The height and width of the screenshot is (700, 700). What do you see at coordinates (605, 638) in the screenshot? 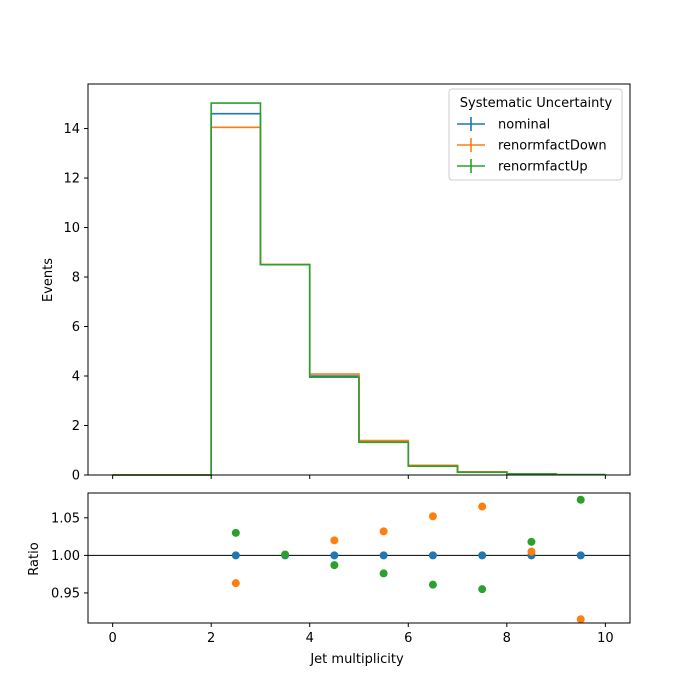
I see `ratio-x-tick-label: 10` at bounding box center [605, 638].